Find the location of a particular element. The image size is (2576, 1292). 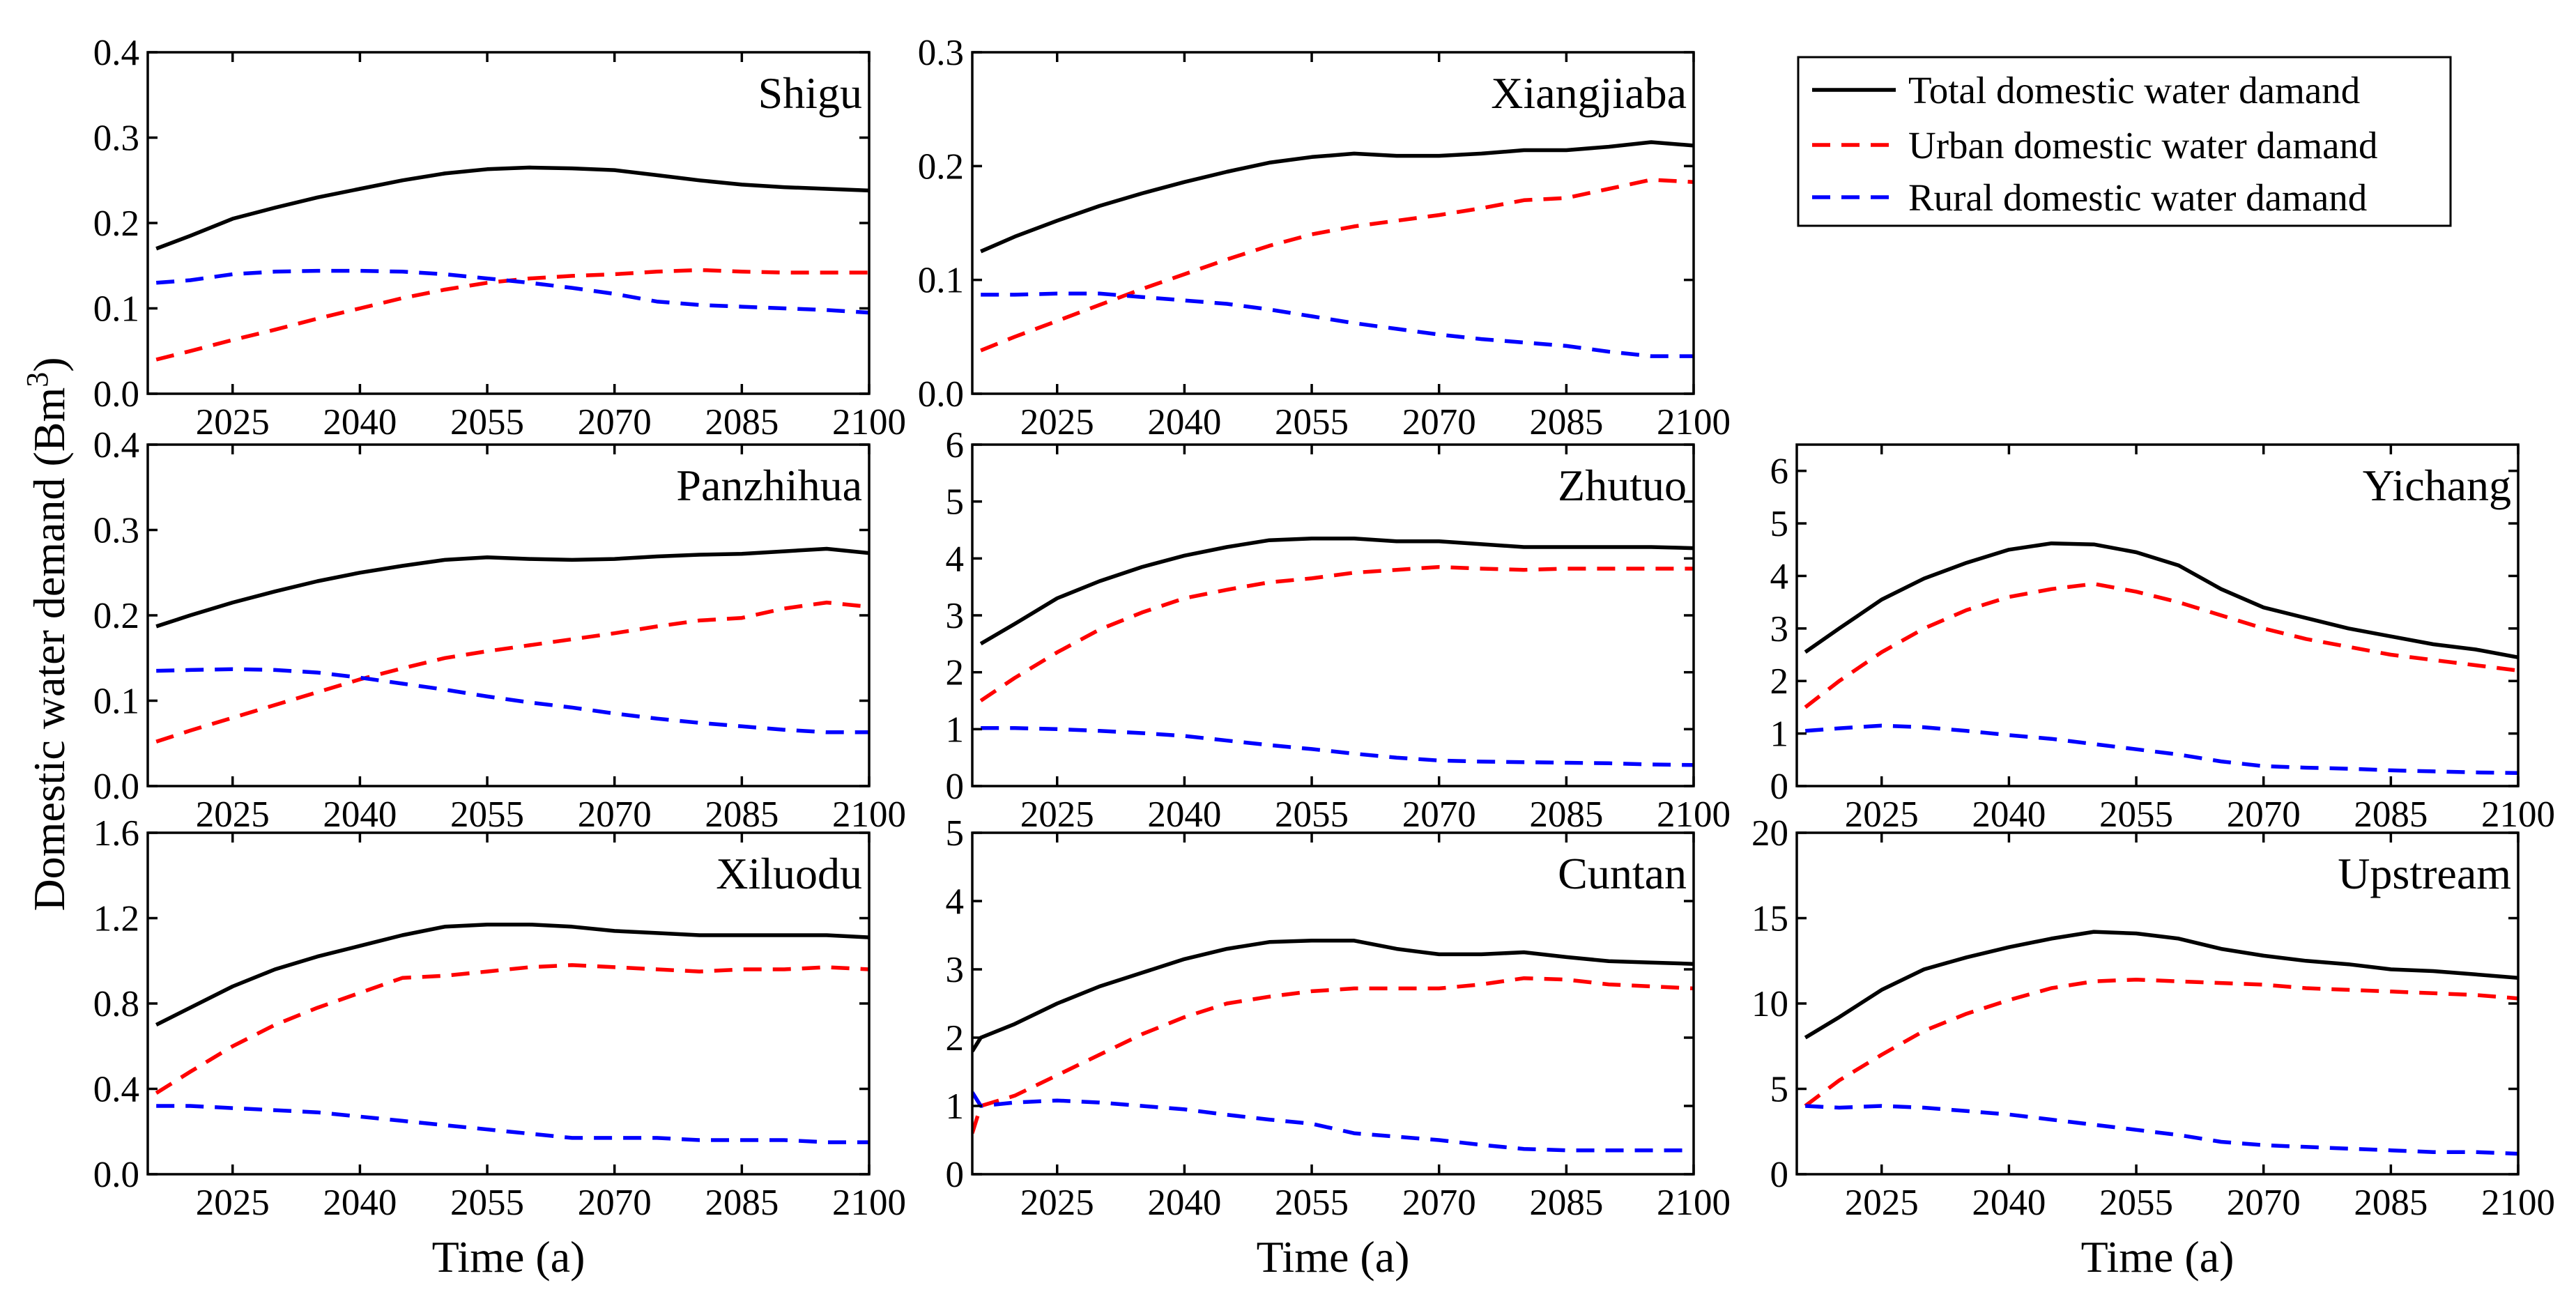

panel-title-cuntan: Cuntan is located at coordinates (1622, 873).